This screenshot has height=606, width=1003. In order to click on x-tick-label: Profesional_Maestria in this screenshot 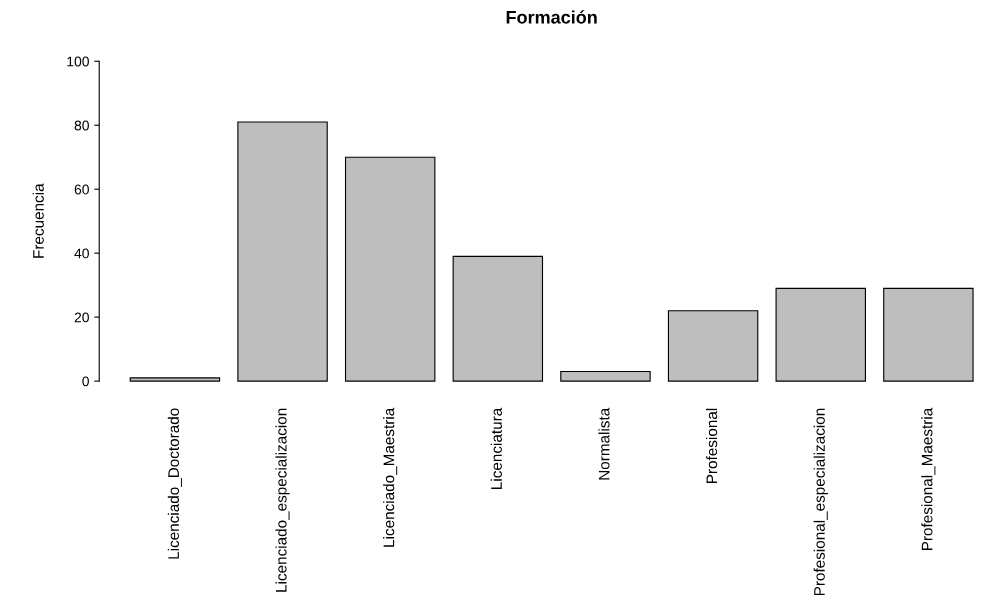, I will do `click(928, 479)`.